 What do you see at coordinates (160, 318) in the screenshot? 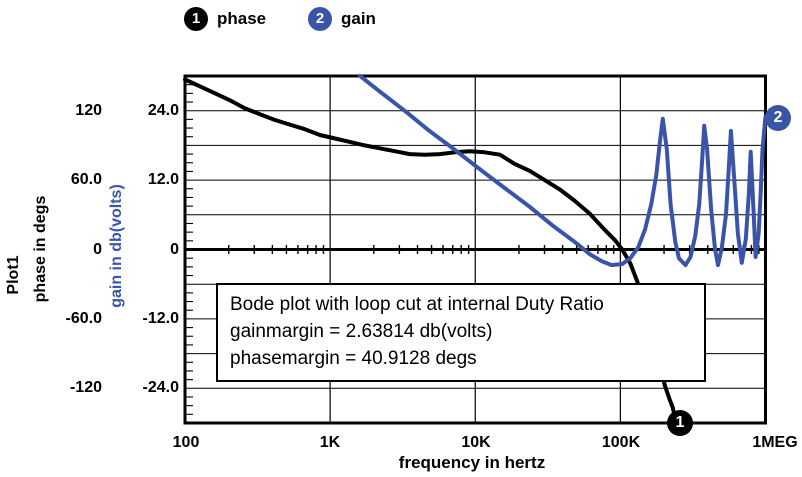
I see `gain-tick-n12: -12.0` at bounding box center [160, 318].